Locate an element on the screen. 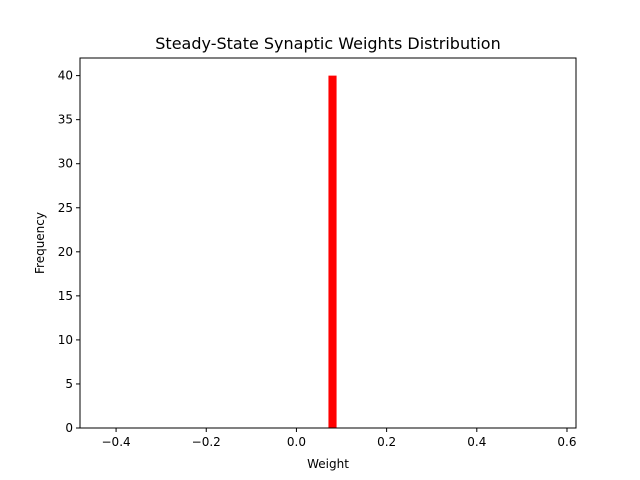  x-tick-label: 0.4 is located at coordinates (476, 442).